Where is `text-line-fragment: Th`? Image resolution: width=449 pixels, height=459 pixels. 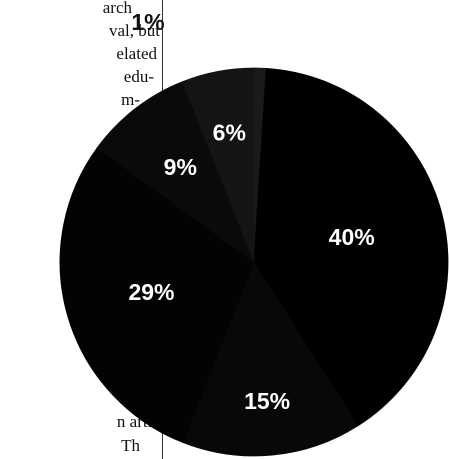
text-line-fragment: Th is located at coordinates (130, 445).